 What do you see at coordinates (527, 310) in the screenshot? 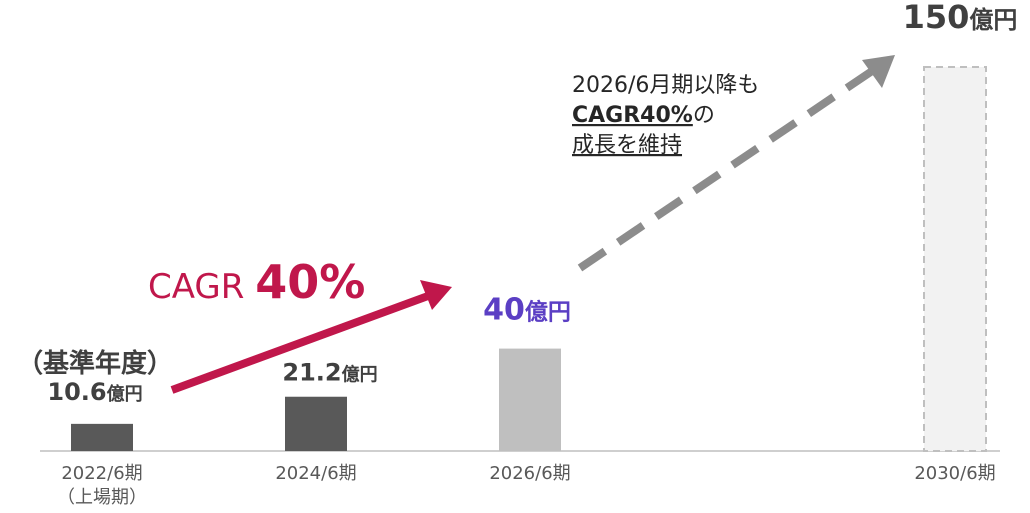
I see `value-label: 40億円` at bounding box center [527, 310].